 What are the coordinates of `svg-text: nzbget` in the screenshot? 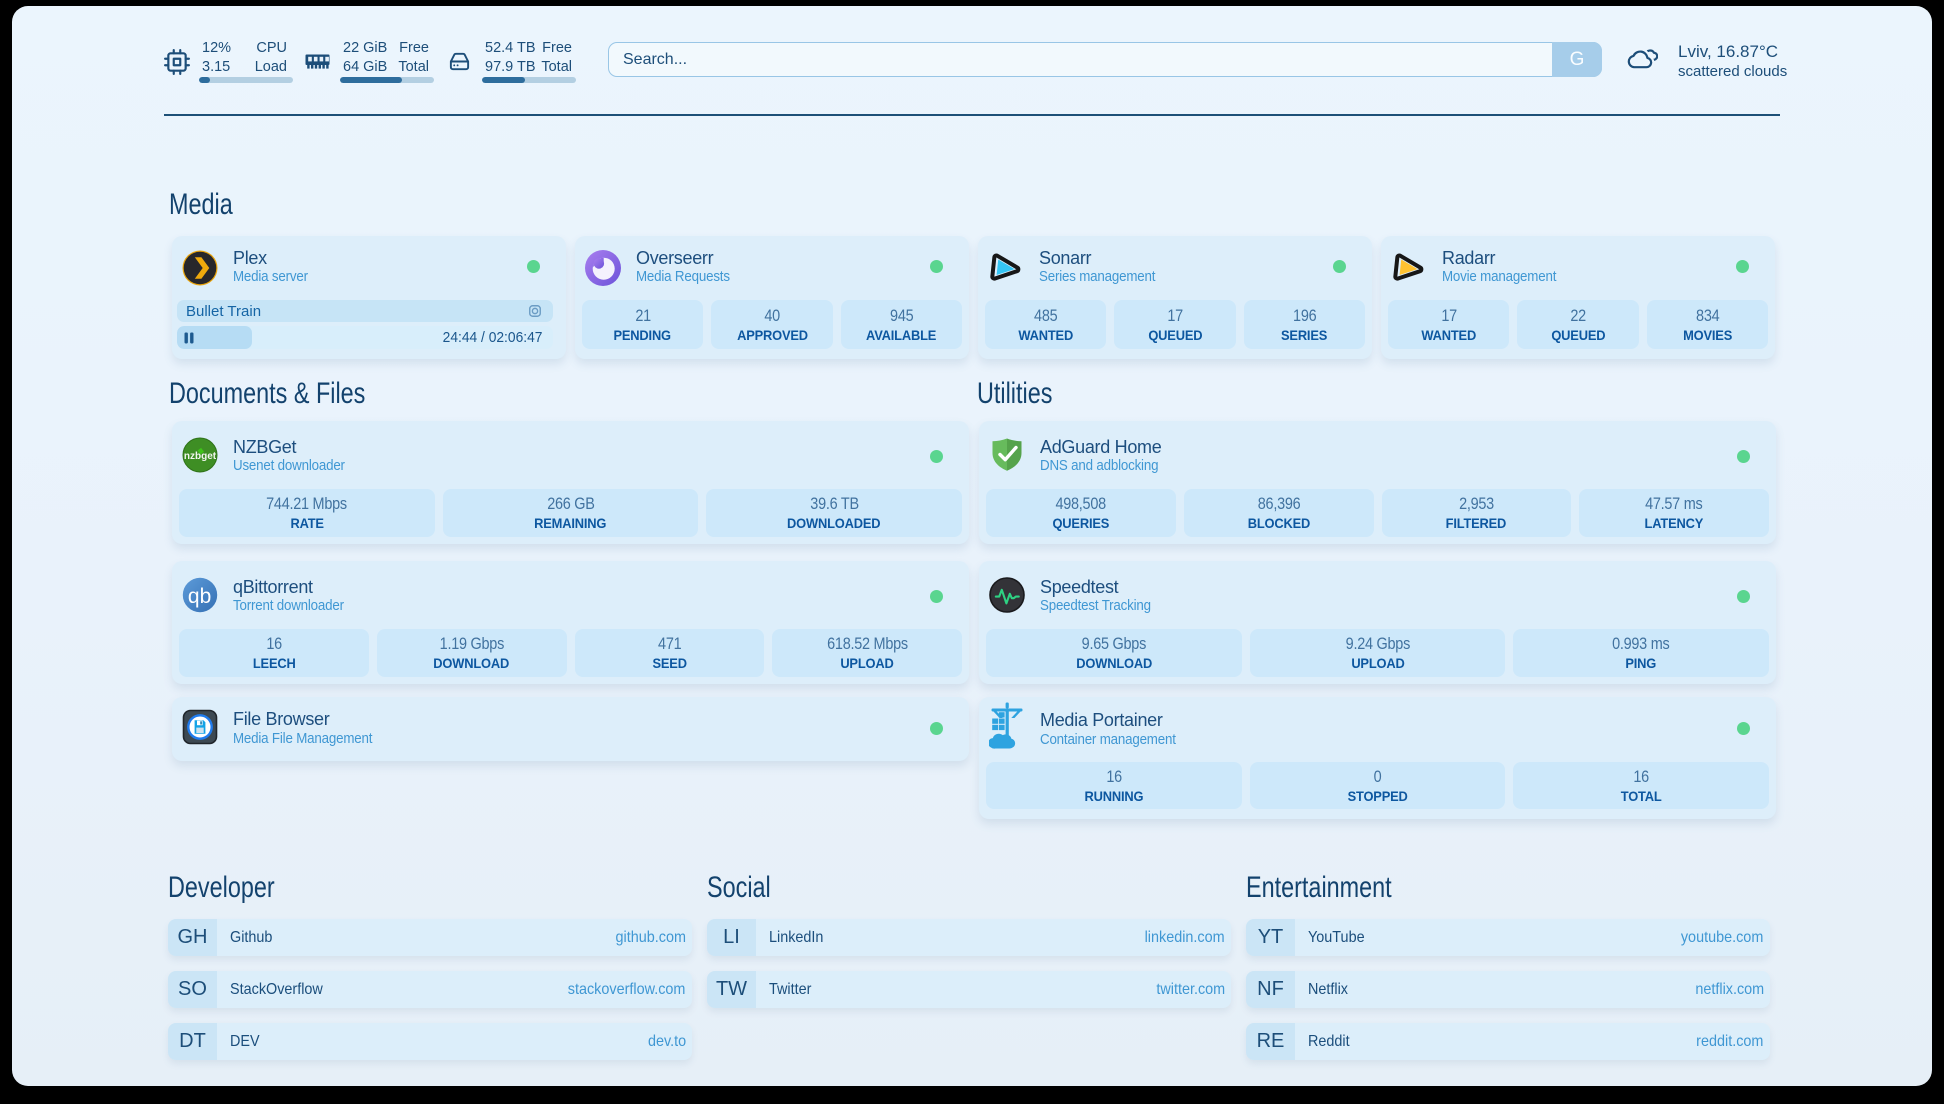 It's located at (200, 456).